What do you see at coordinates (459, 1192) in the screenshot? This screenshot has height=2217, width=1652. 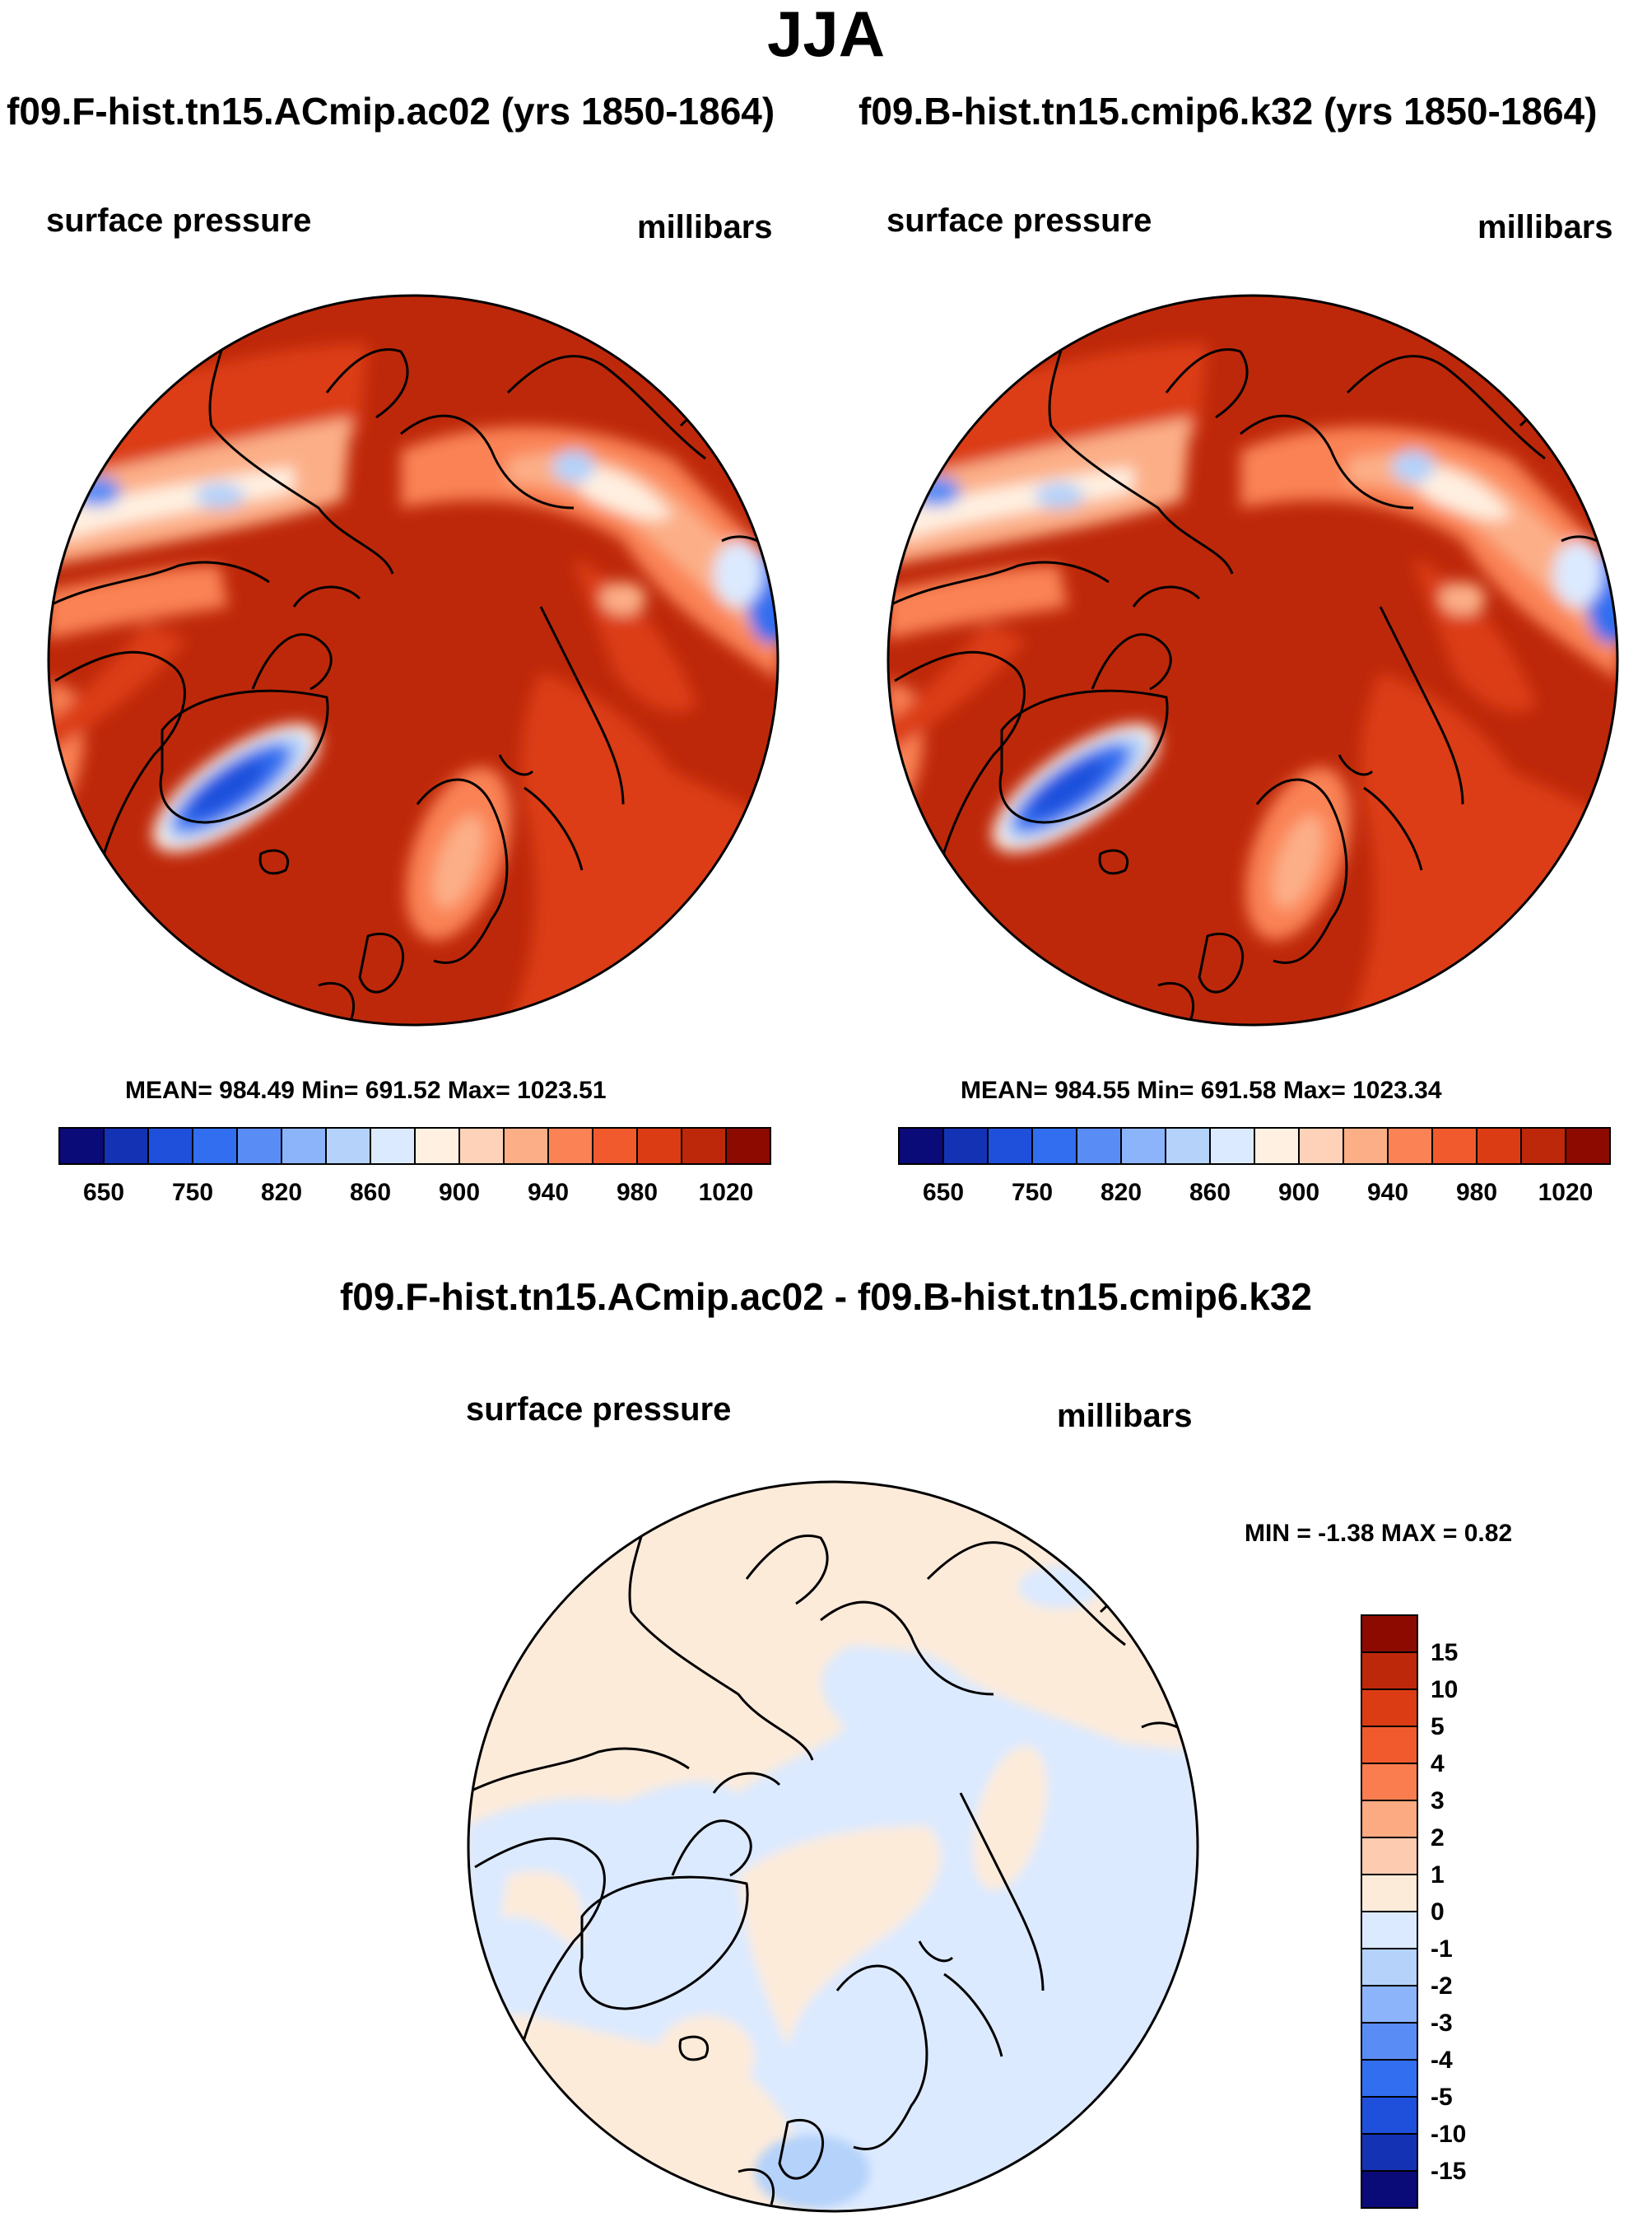 I see `panel-a-colorbar-tick-label: 900` at bounding box center [459, 1192].